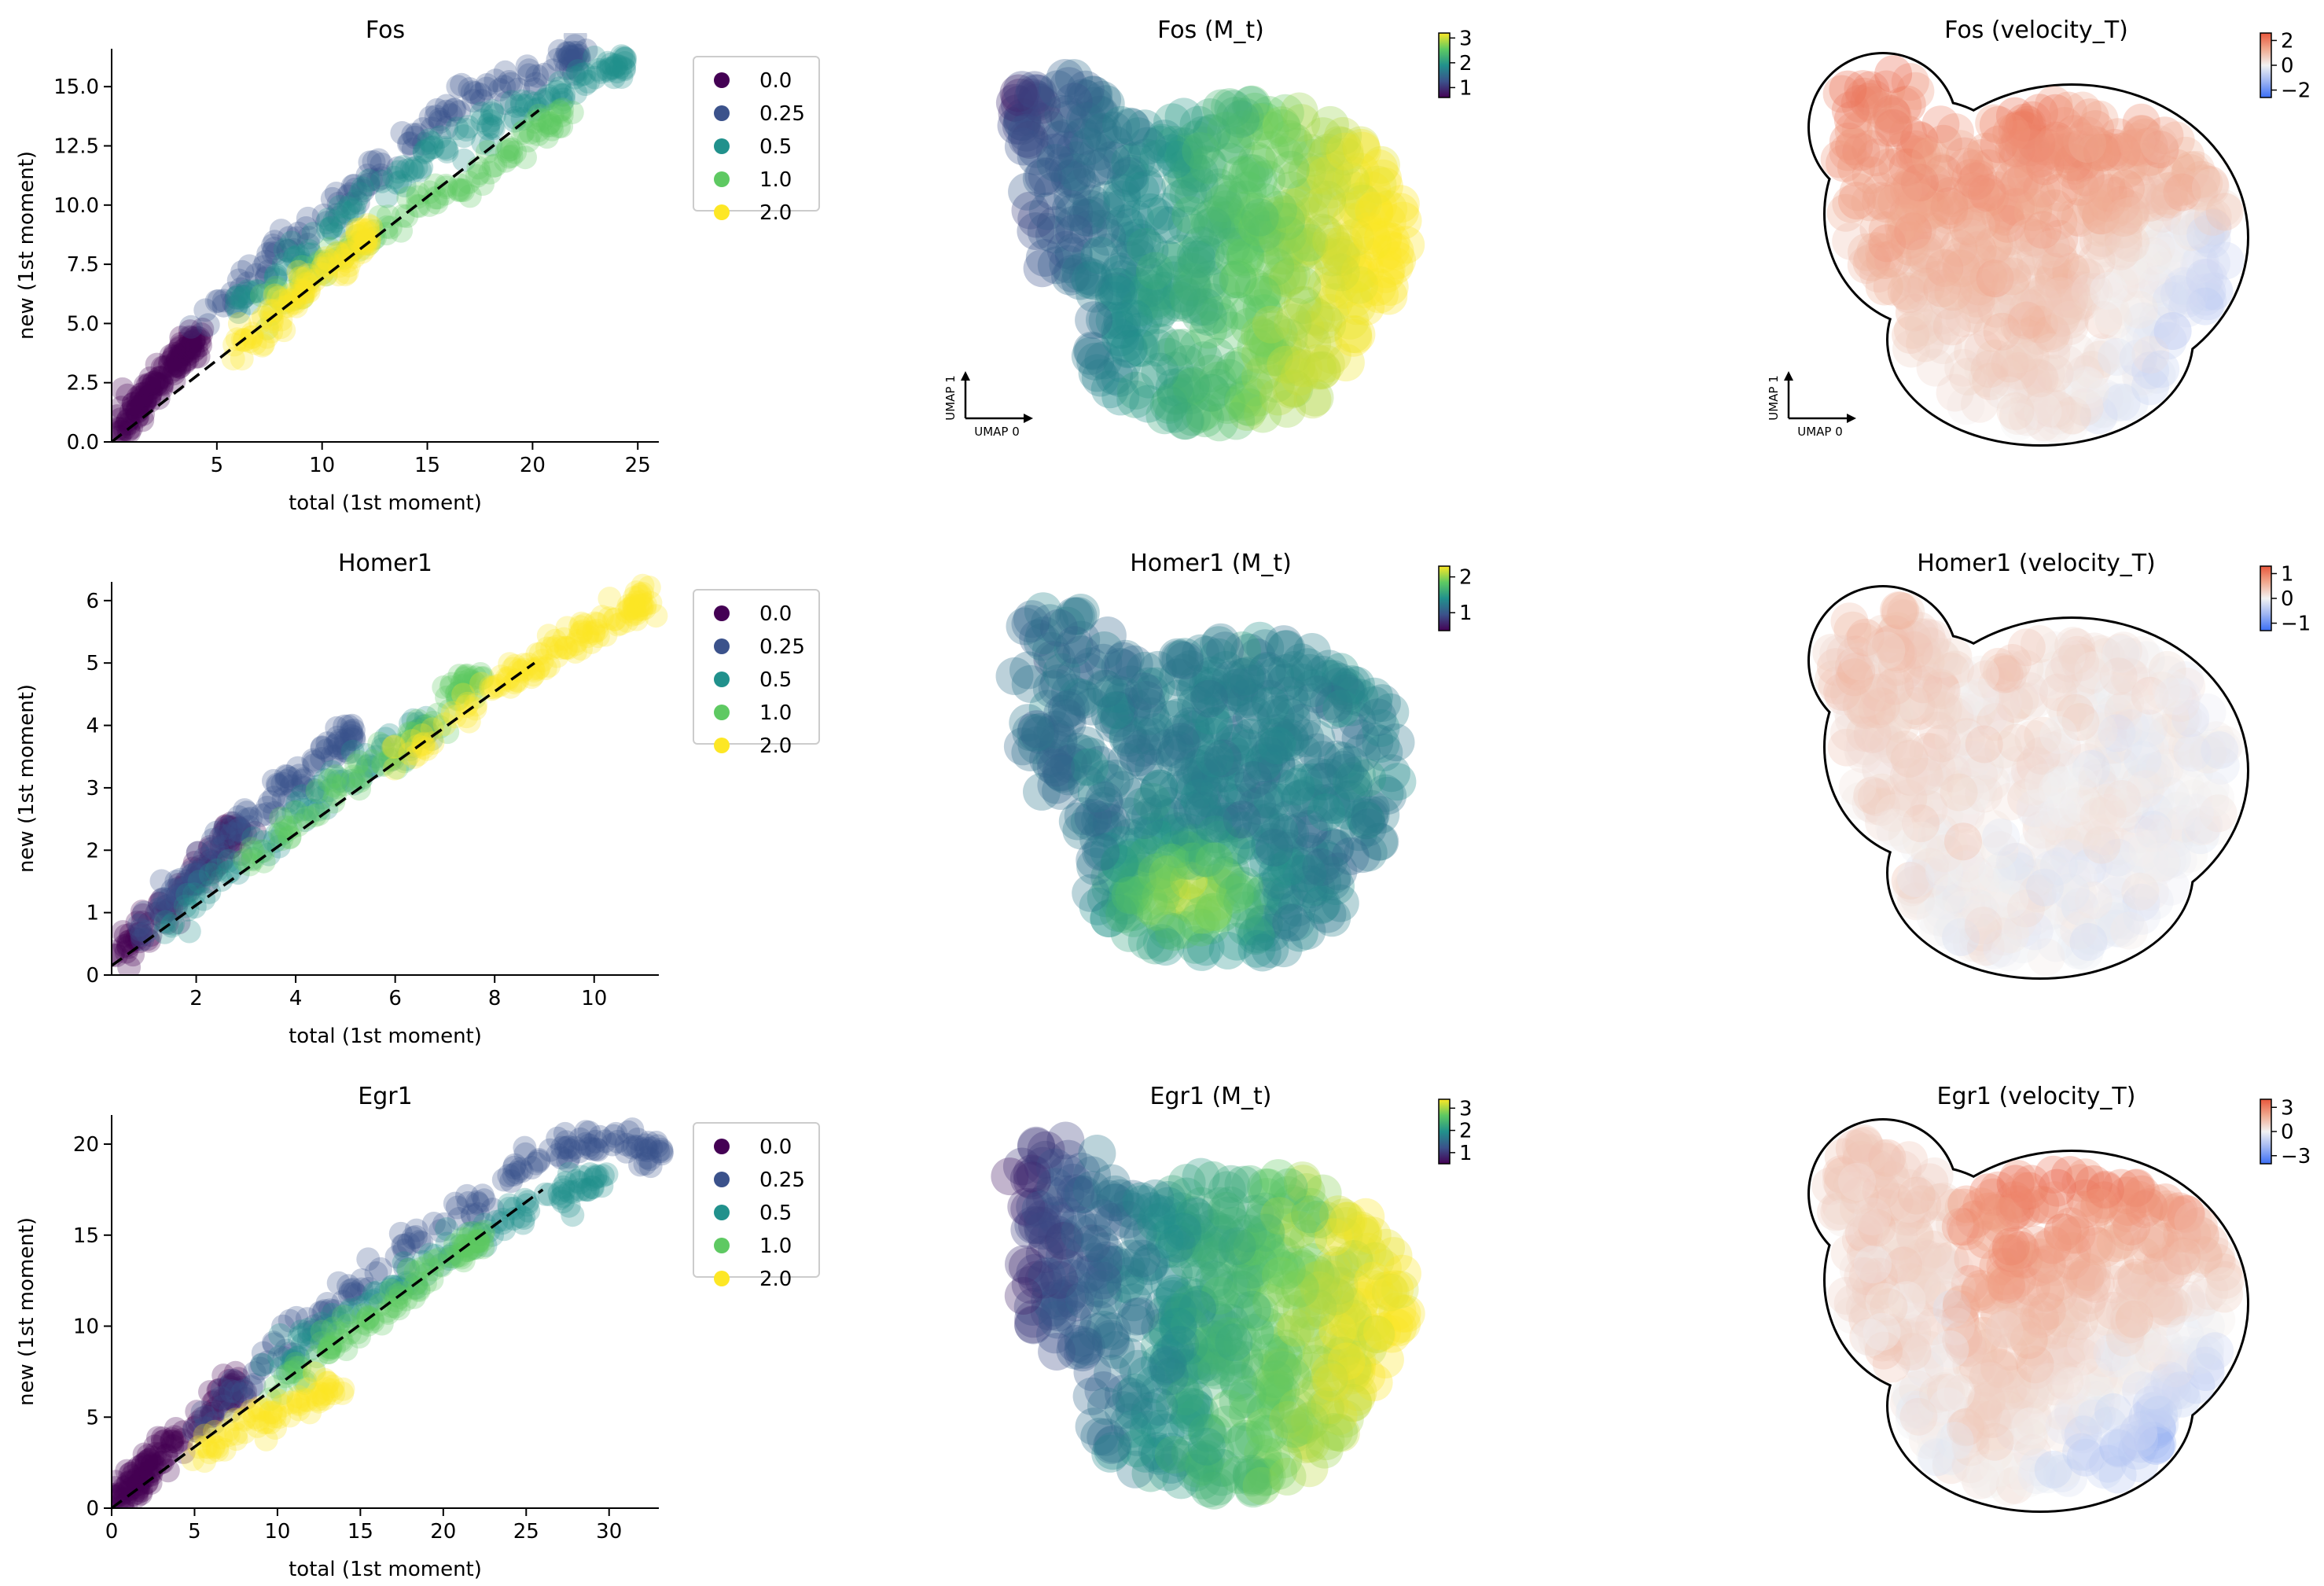 The image size is (2324, 1586). What do you see at coordinates (83, 265) in the screenshot?
I see `y-tick-label: 7.5` at bounding box center [83, 265].